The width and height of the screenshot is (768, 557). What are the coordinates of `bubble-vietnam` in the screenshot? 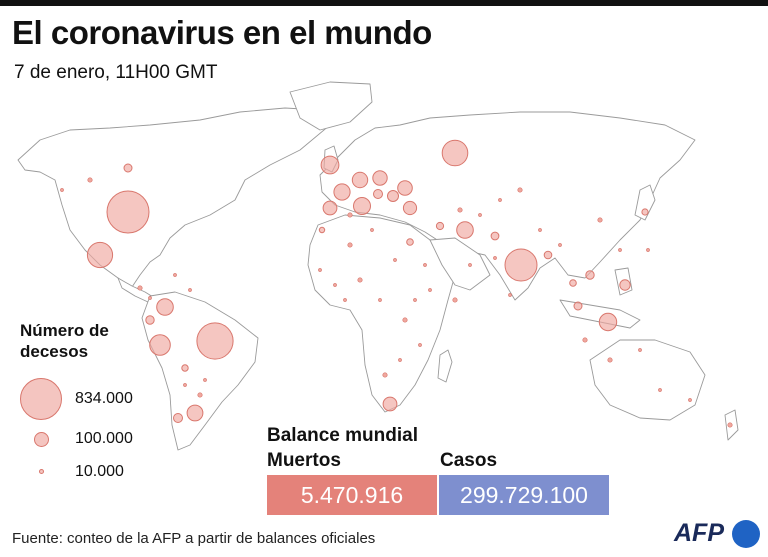 It's located at (590, 275).